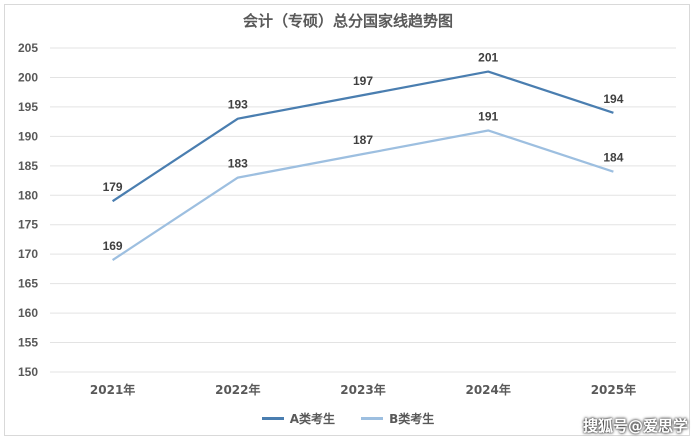 The image size is (696, 442). Describe the element at coordinates (112, 389) in the screenshot. I see `x-tick-label: 2021年` at that location.